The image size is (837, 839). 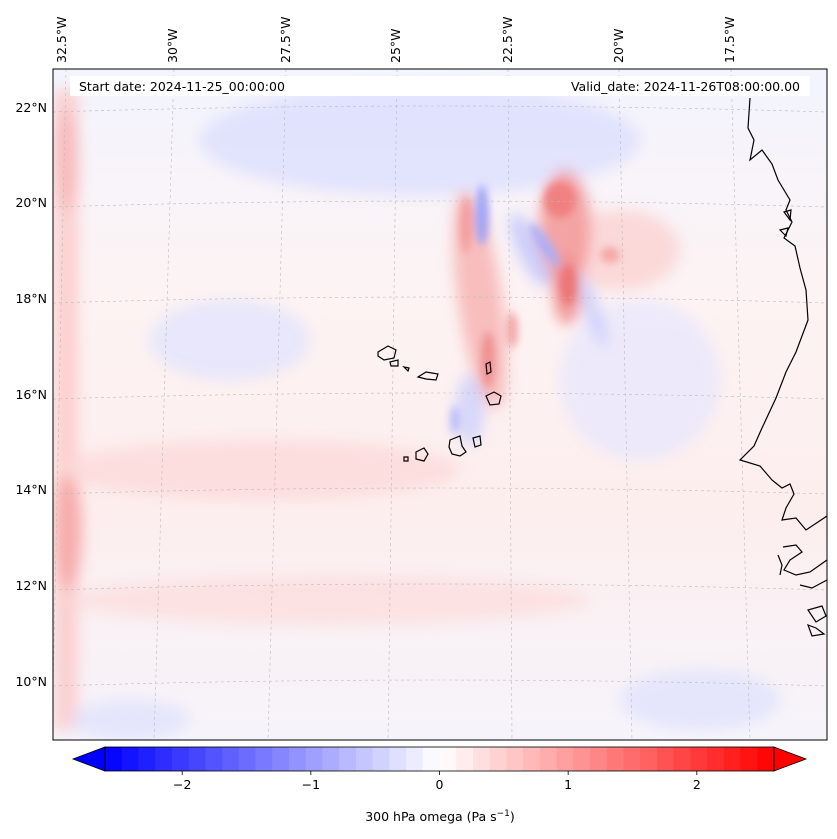 What do you see at coordinates (172, 45) in the screenshot?
I see `lon-label: 30°W` at bounding box center [172, 45].